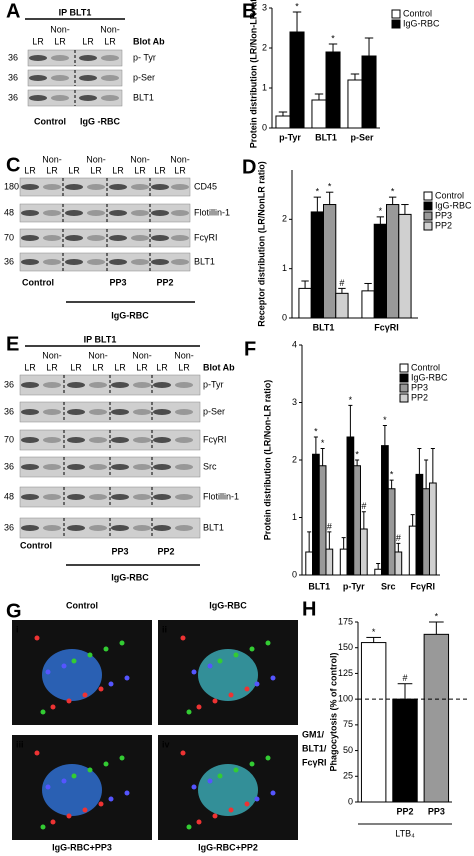 The image size is (474, 856). Describe the element at coordinates (313, 734) in the screenshot. I see `stain-legend: GM1/` at that location.